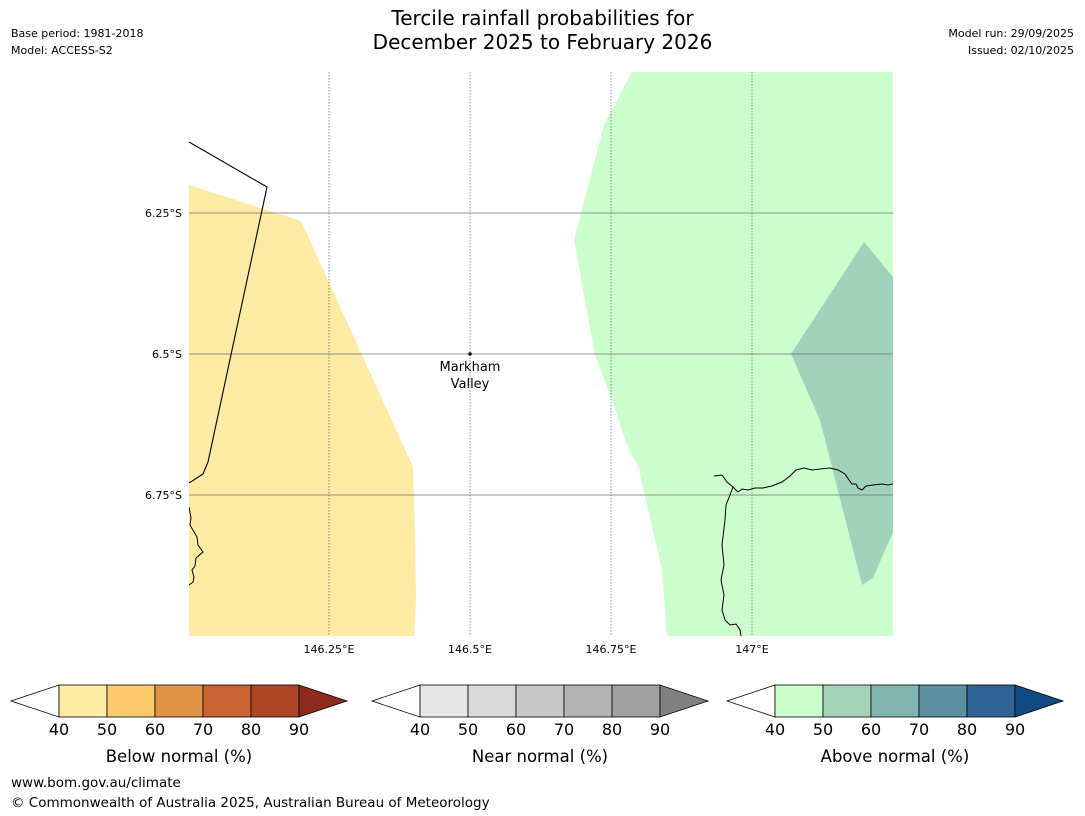 The width and height of the screenshot is (1085, 816). I want to click on river-branch, so click(731, 561).